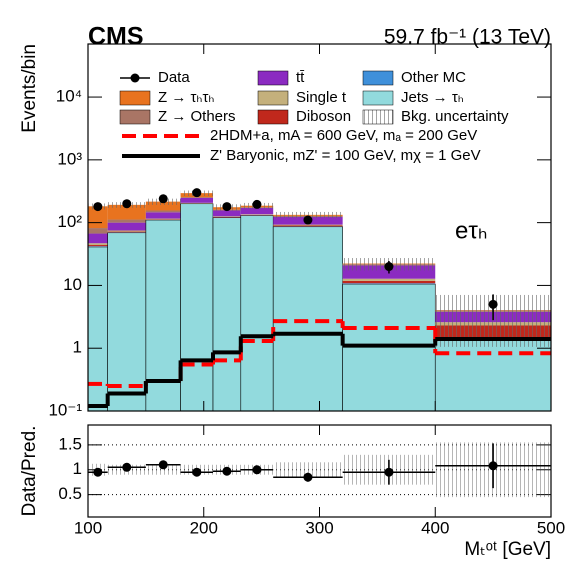  I want to click on plot-frame, so click(319, 471).